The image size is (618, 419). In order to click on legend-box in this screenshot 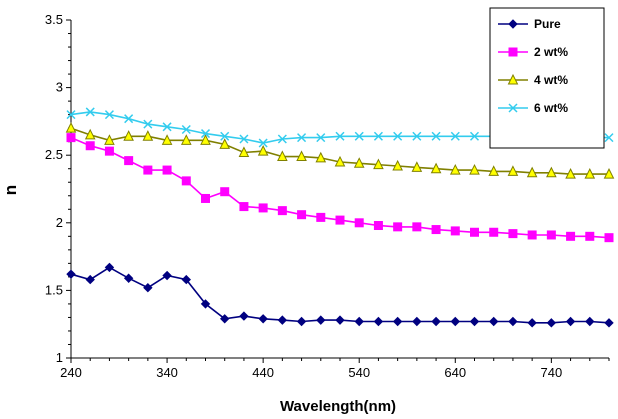, I will do `click(547, 78)`.